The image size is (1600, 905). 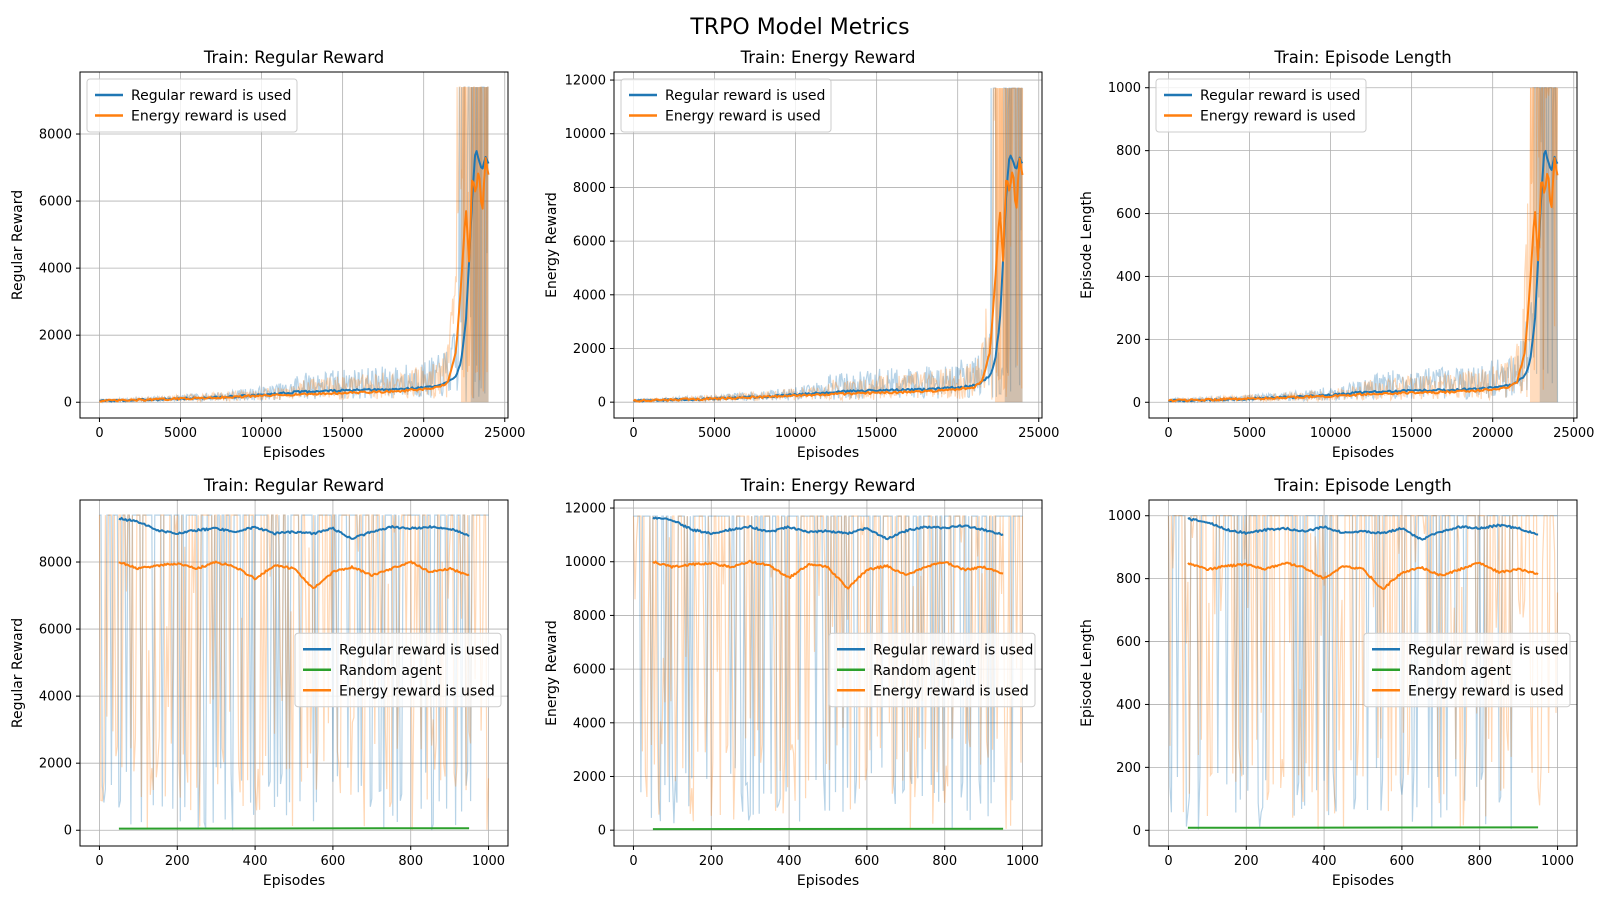 I want to click on figure-title: TRPO Model Metrics, so click(x=799, y=27).